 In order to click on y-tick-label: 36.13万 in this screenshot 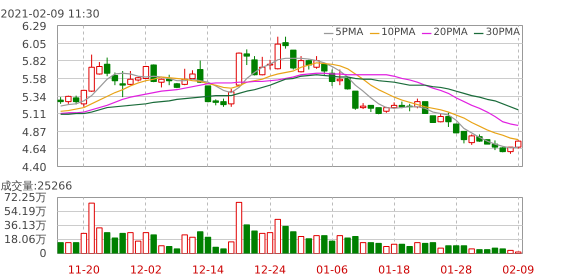, I will do `click(25, 225)`.